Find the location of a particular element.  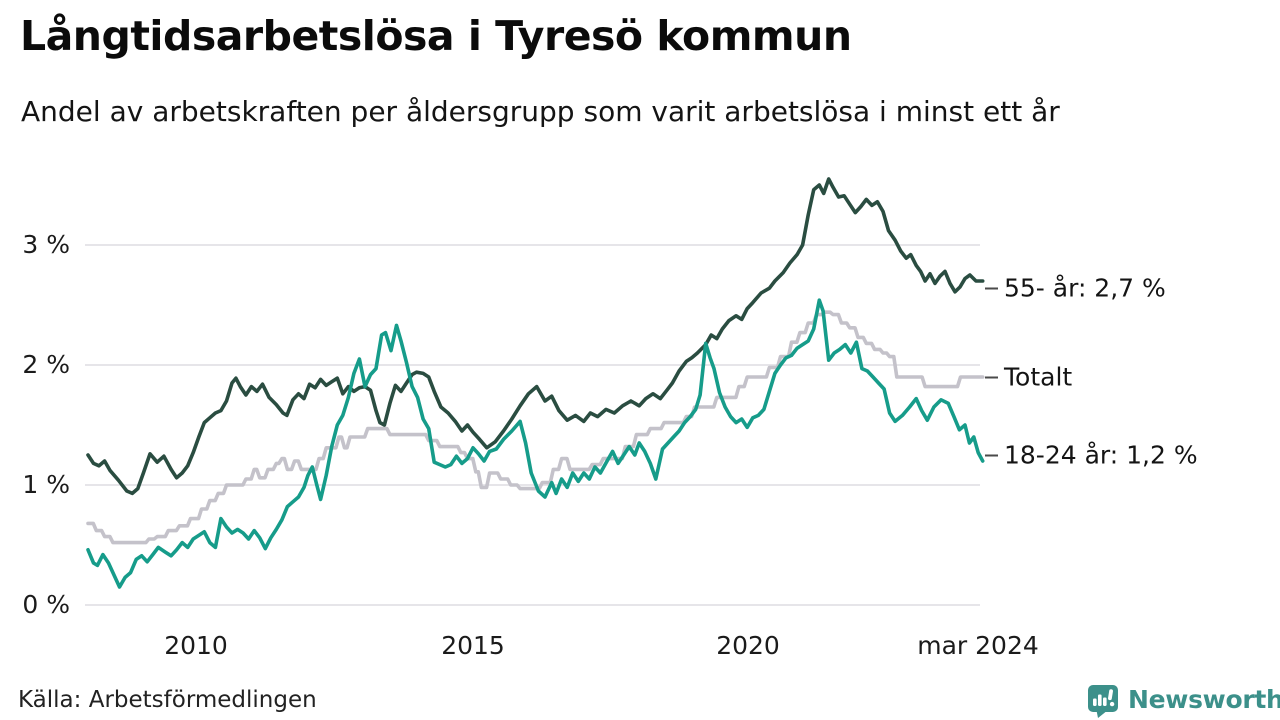

newsworthy-logo-text: Newsworthy is located at coordinates (1204, 699).